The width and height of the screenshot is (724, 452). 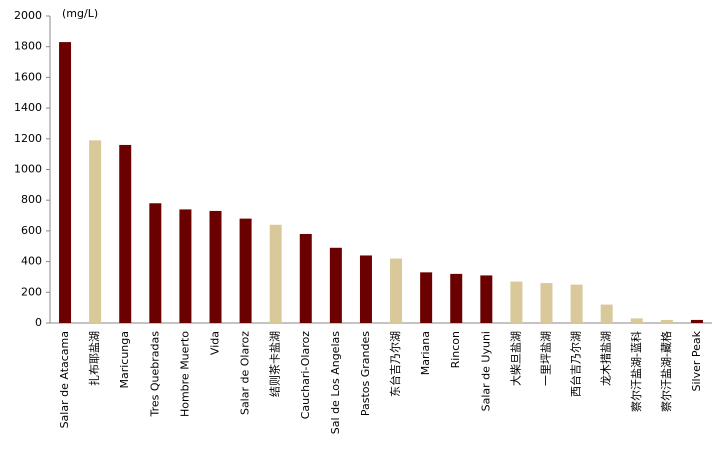 I want to click on x-tick-label: Mariana, so click(x=425, y=353).